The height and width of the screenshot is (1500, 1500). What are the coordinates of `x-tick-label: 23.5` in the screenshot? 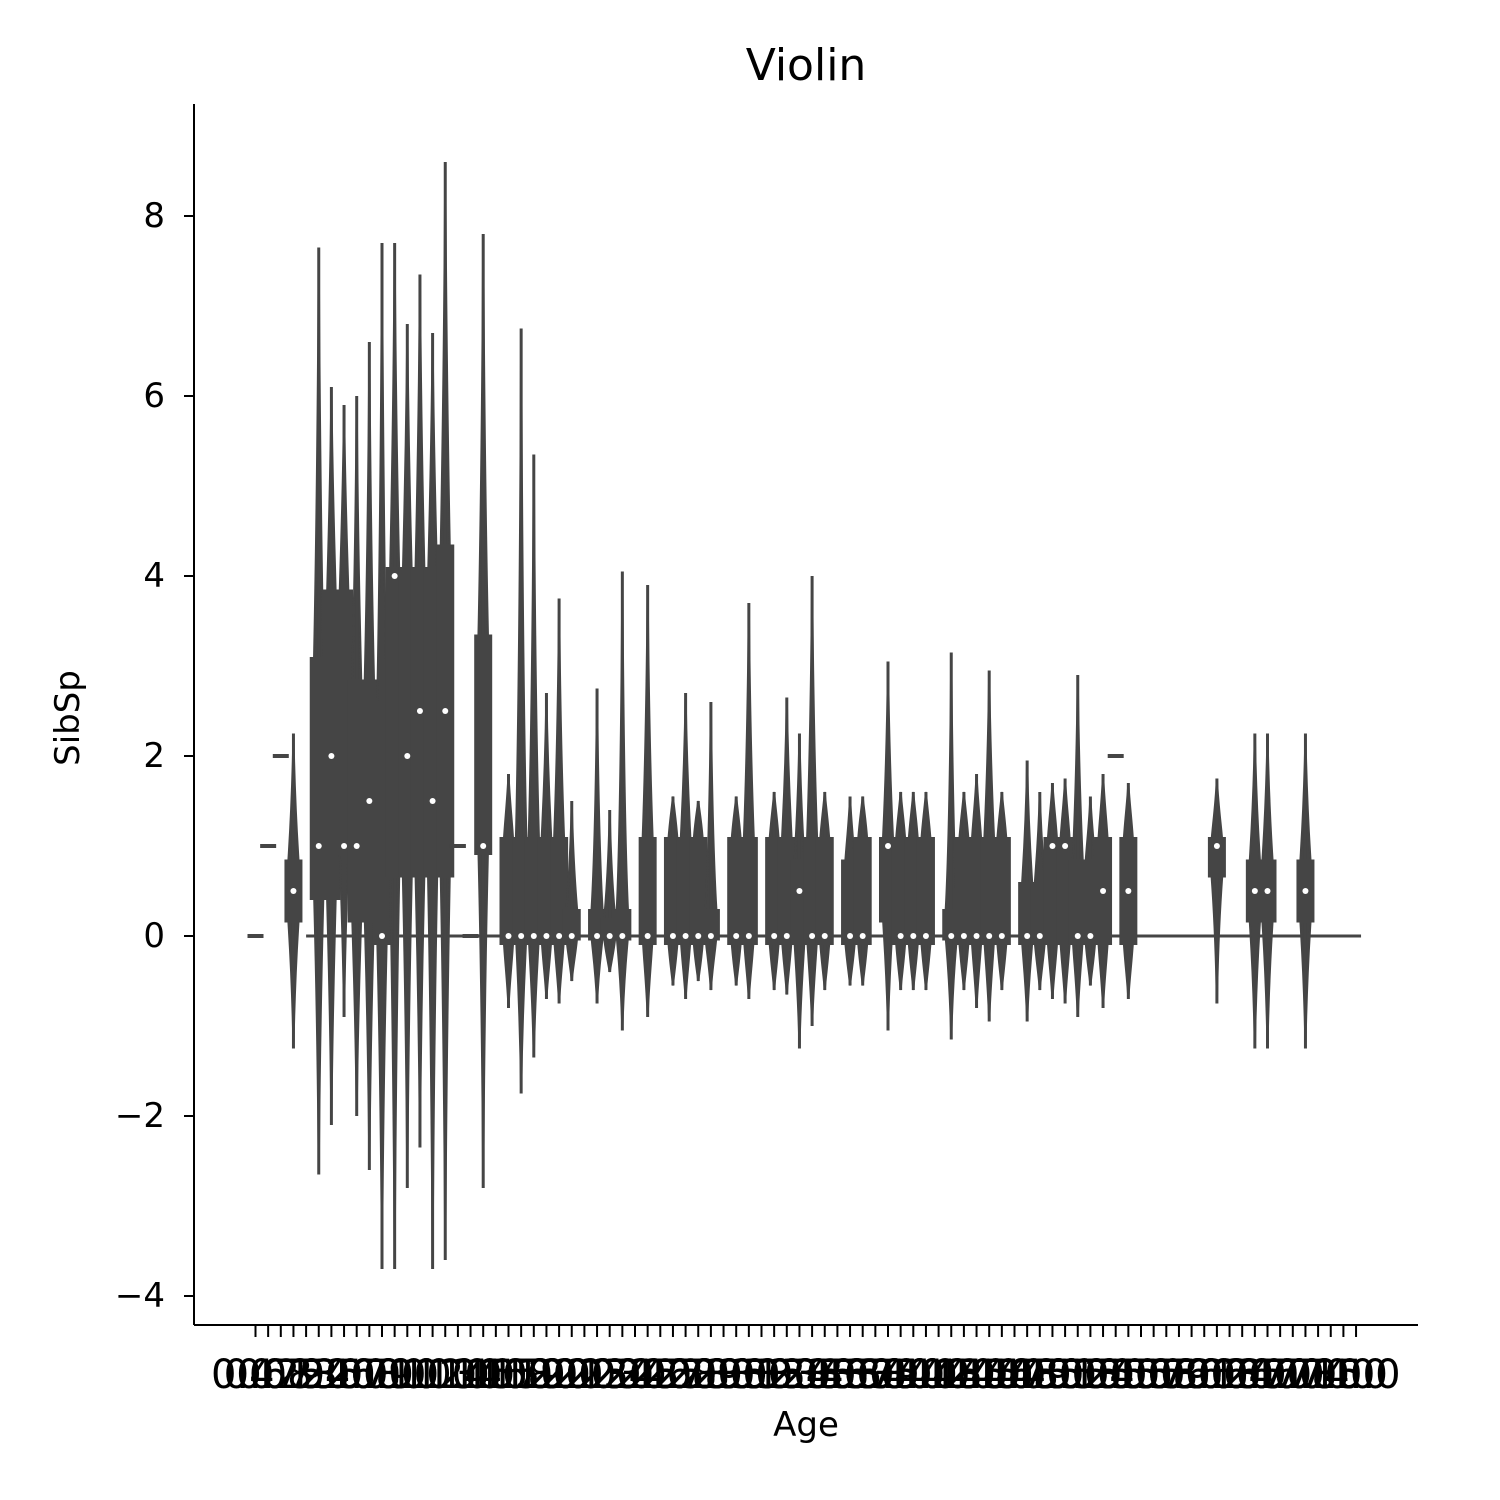 It's located at (635, 1375).